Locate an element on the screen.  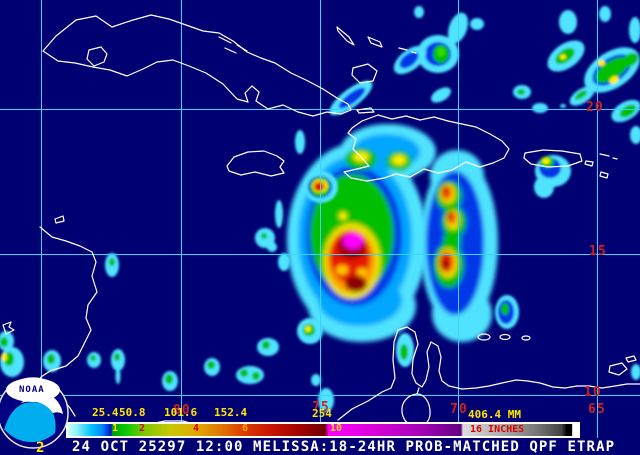
colorbar-gradient is located at coordinates (322, 430).